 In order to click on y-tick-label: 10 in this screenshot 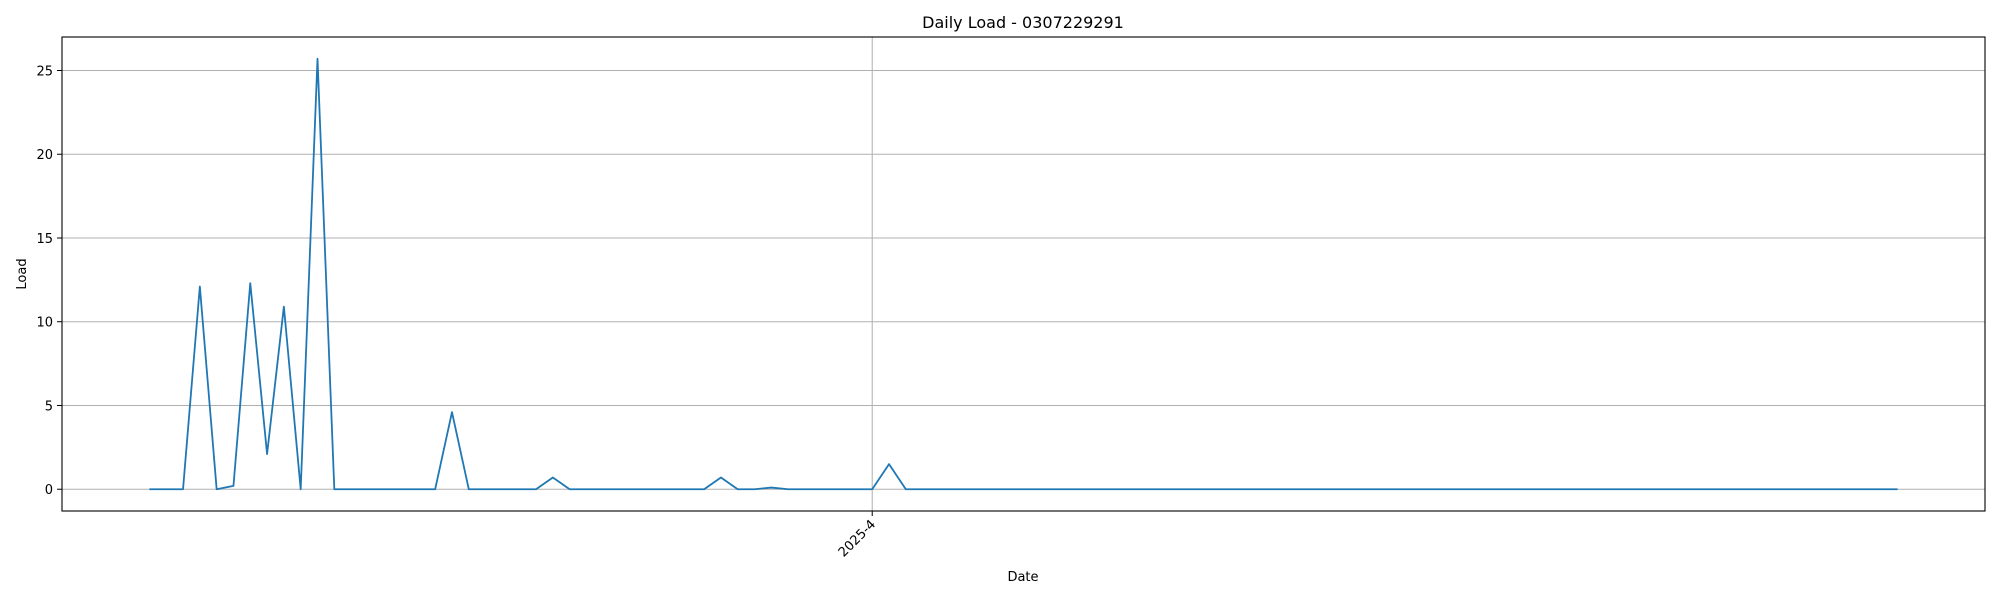, I will do `click(44, 323)`.